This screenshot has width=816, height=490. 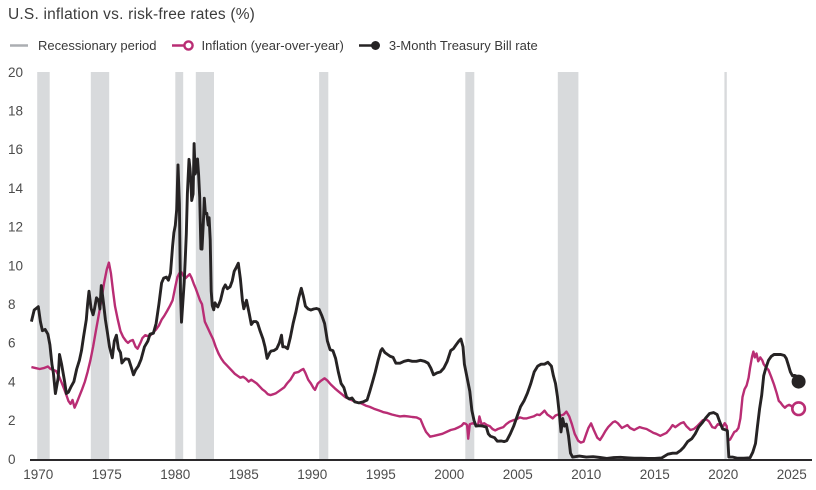 I want to click on legend-item-inflation: Inflation (year-over-year), so click(x=257, y=45).